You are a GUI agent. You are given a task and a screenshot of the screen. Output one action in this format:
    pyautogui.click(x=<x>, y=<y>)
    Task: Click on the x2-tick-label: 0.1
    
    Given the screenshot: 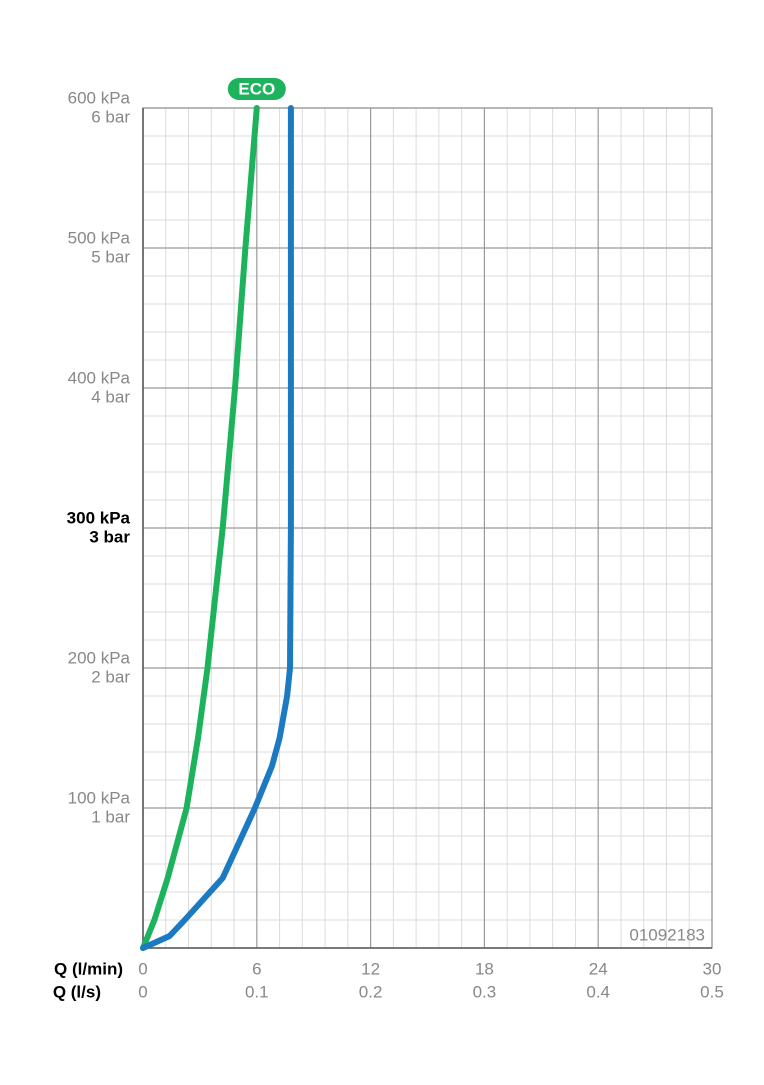 What is the action you would take?
    pyautogui.click(x=257, y=991)
    